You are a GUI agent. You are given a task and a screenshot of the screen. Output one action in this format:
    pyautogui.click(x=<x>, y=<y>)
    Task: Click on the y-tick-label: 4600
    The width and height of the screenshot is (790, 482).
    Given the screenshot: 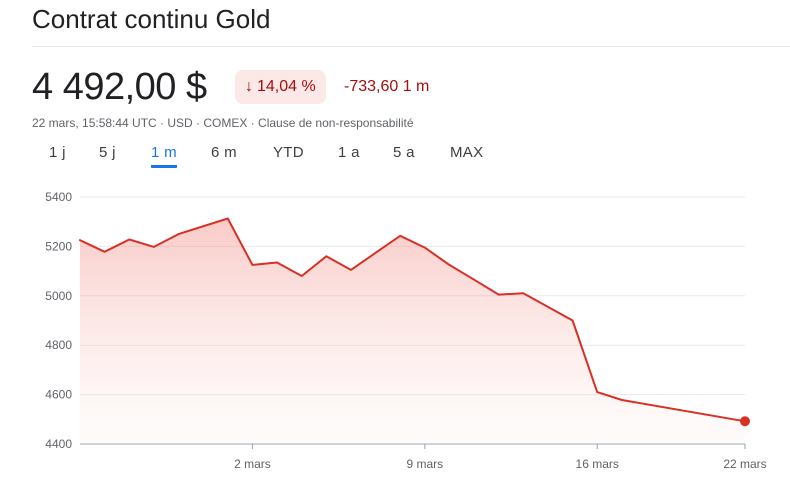 What is the action you would take?
    pyautogui.click(x=58, y=395)
    